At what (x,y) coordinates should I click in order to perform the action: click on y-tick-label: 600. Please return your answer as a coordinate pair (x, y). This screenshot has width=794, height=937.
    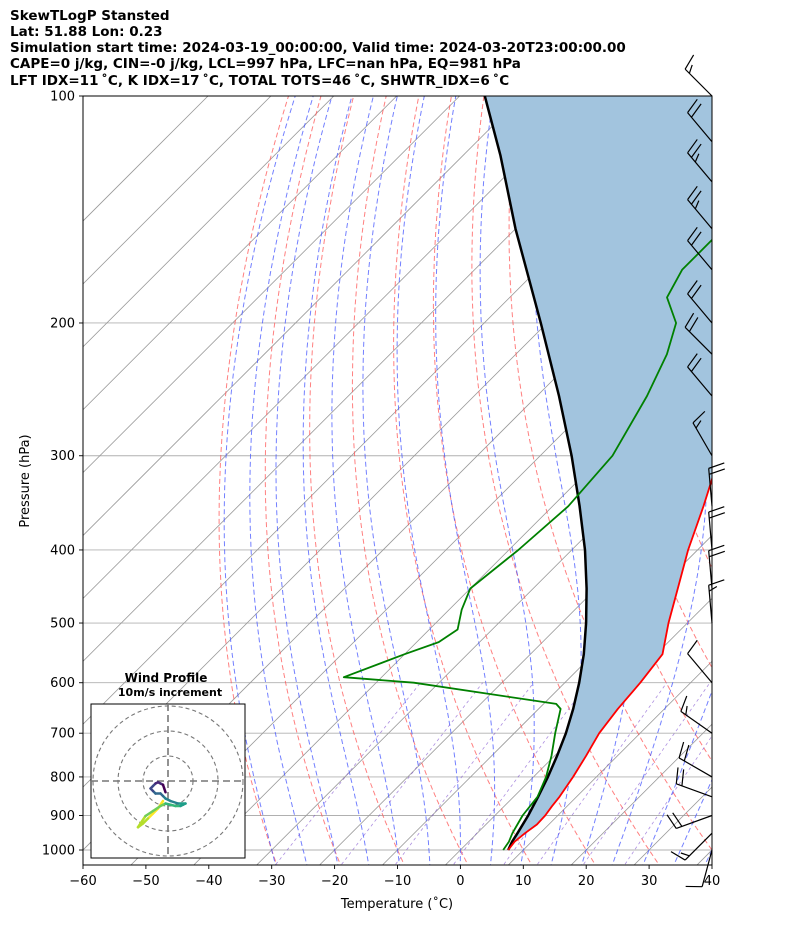
    Looking at the image, I should click on (62, 683).